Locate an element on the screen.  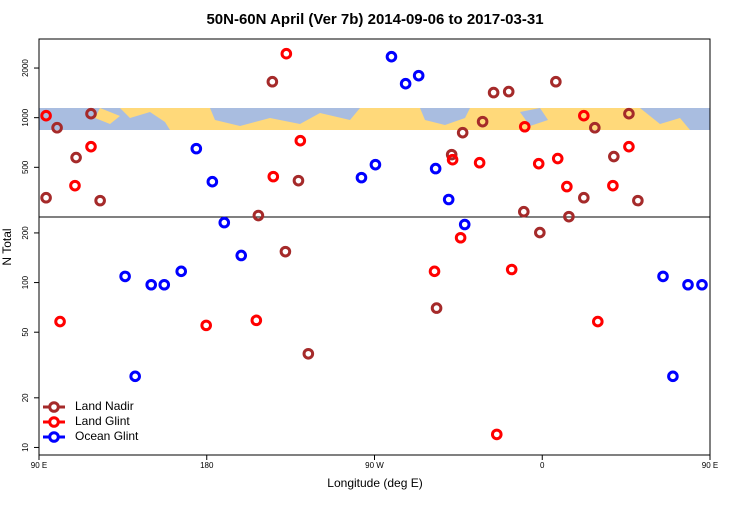
map-strip is located at coordinates (374, 119).